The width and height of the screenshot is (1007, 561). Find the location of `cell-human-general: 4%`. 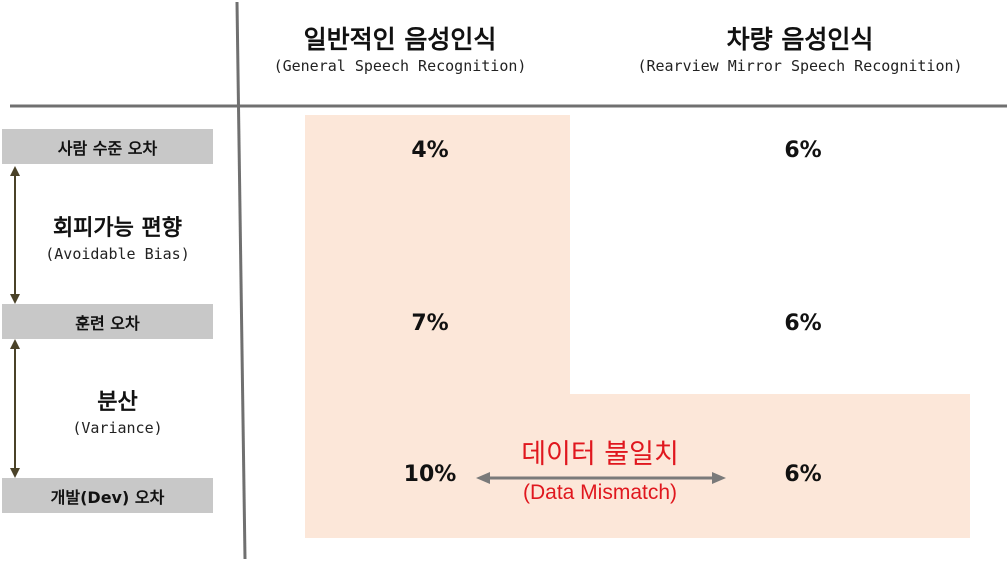

cell-human-general: 4% is located at coordinates (430, 150).